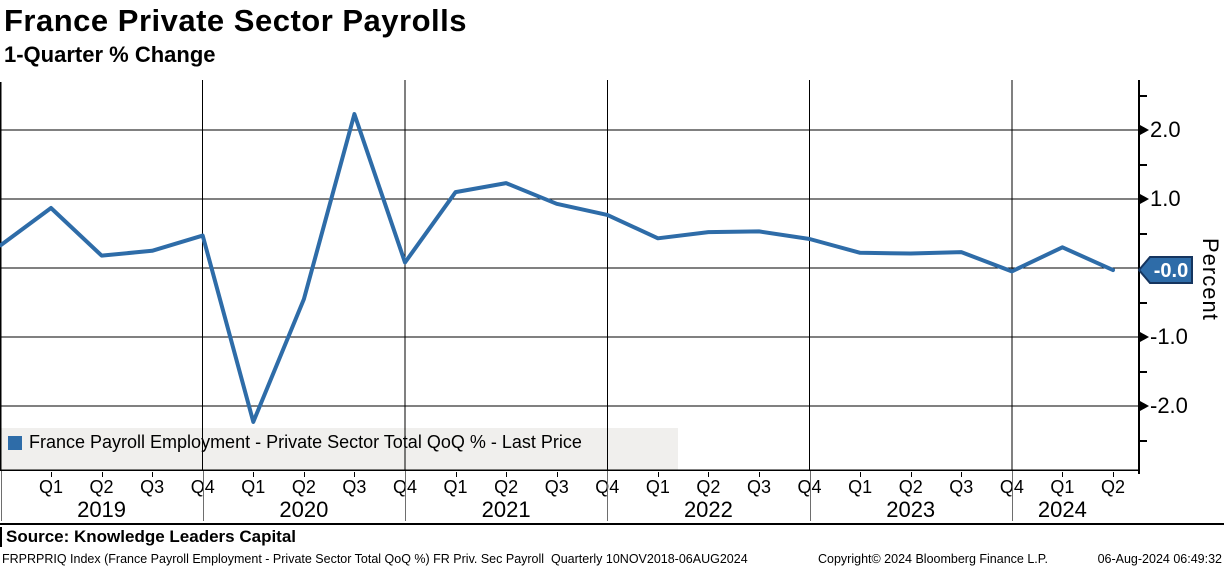 Image resolution: width=1224 pixels, height=566 pixels. What do you see at coordinates (1169, 336) in the screenshot?
I see `y-tick-label: -1.0` at bounding box center [1169, 336].